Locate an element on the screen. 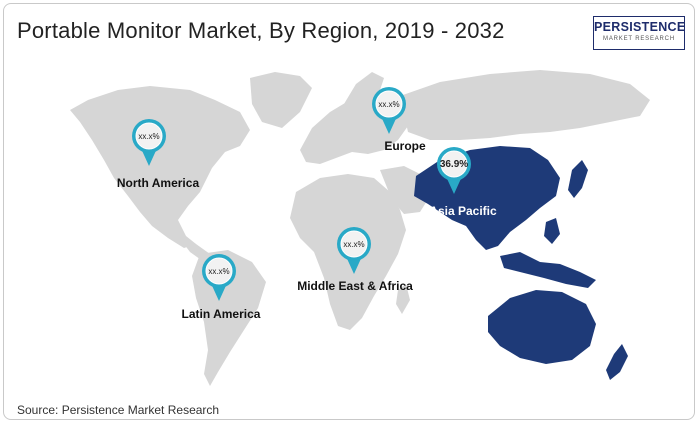 This screenshot has height=425, width=700. asia-pacific-pin: 36.9% Asia Pacific is located at coordinates (463, 182).